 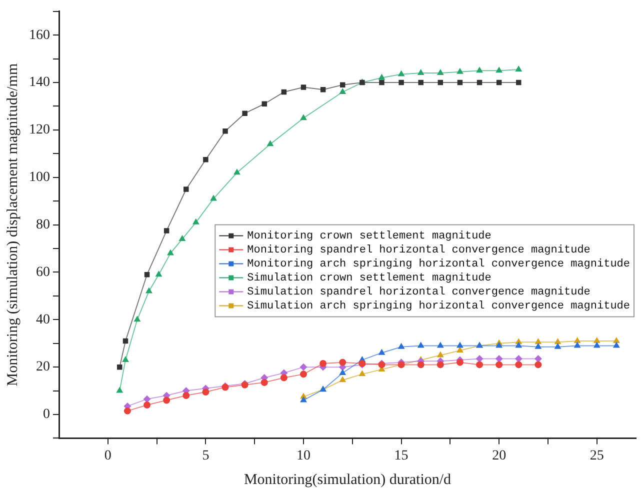 What do you see at coordinates (348, 480) in the screenshot?
I see `x-axis-title: Monitoring(simulation) duration/d` at bounding box center [348, 480].